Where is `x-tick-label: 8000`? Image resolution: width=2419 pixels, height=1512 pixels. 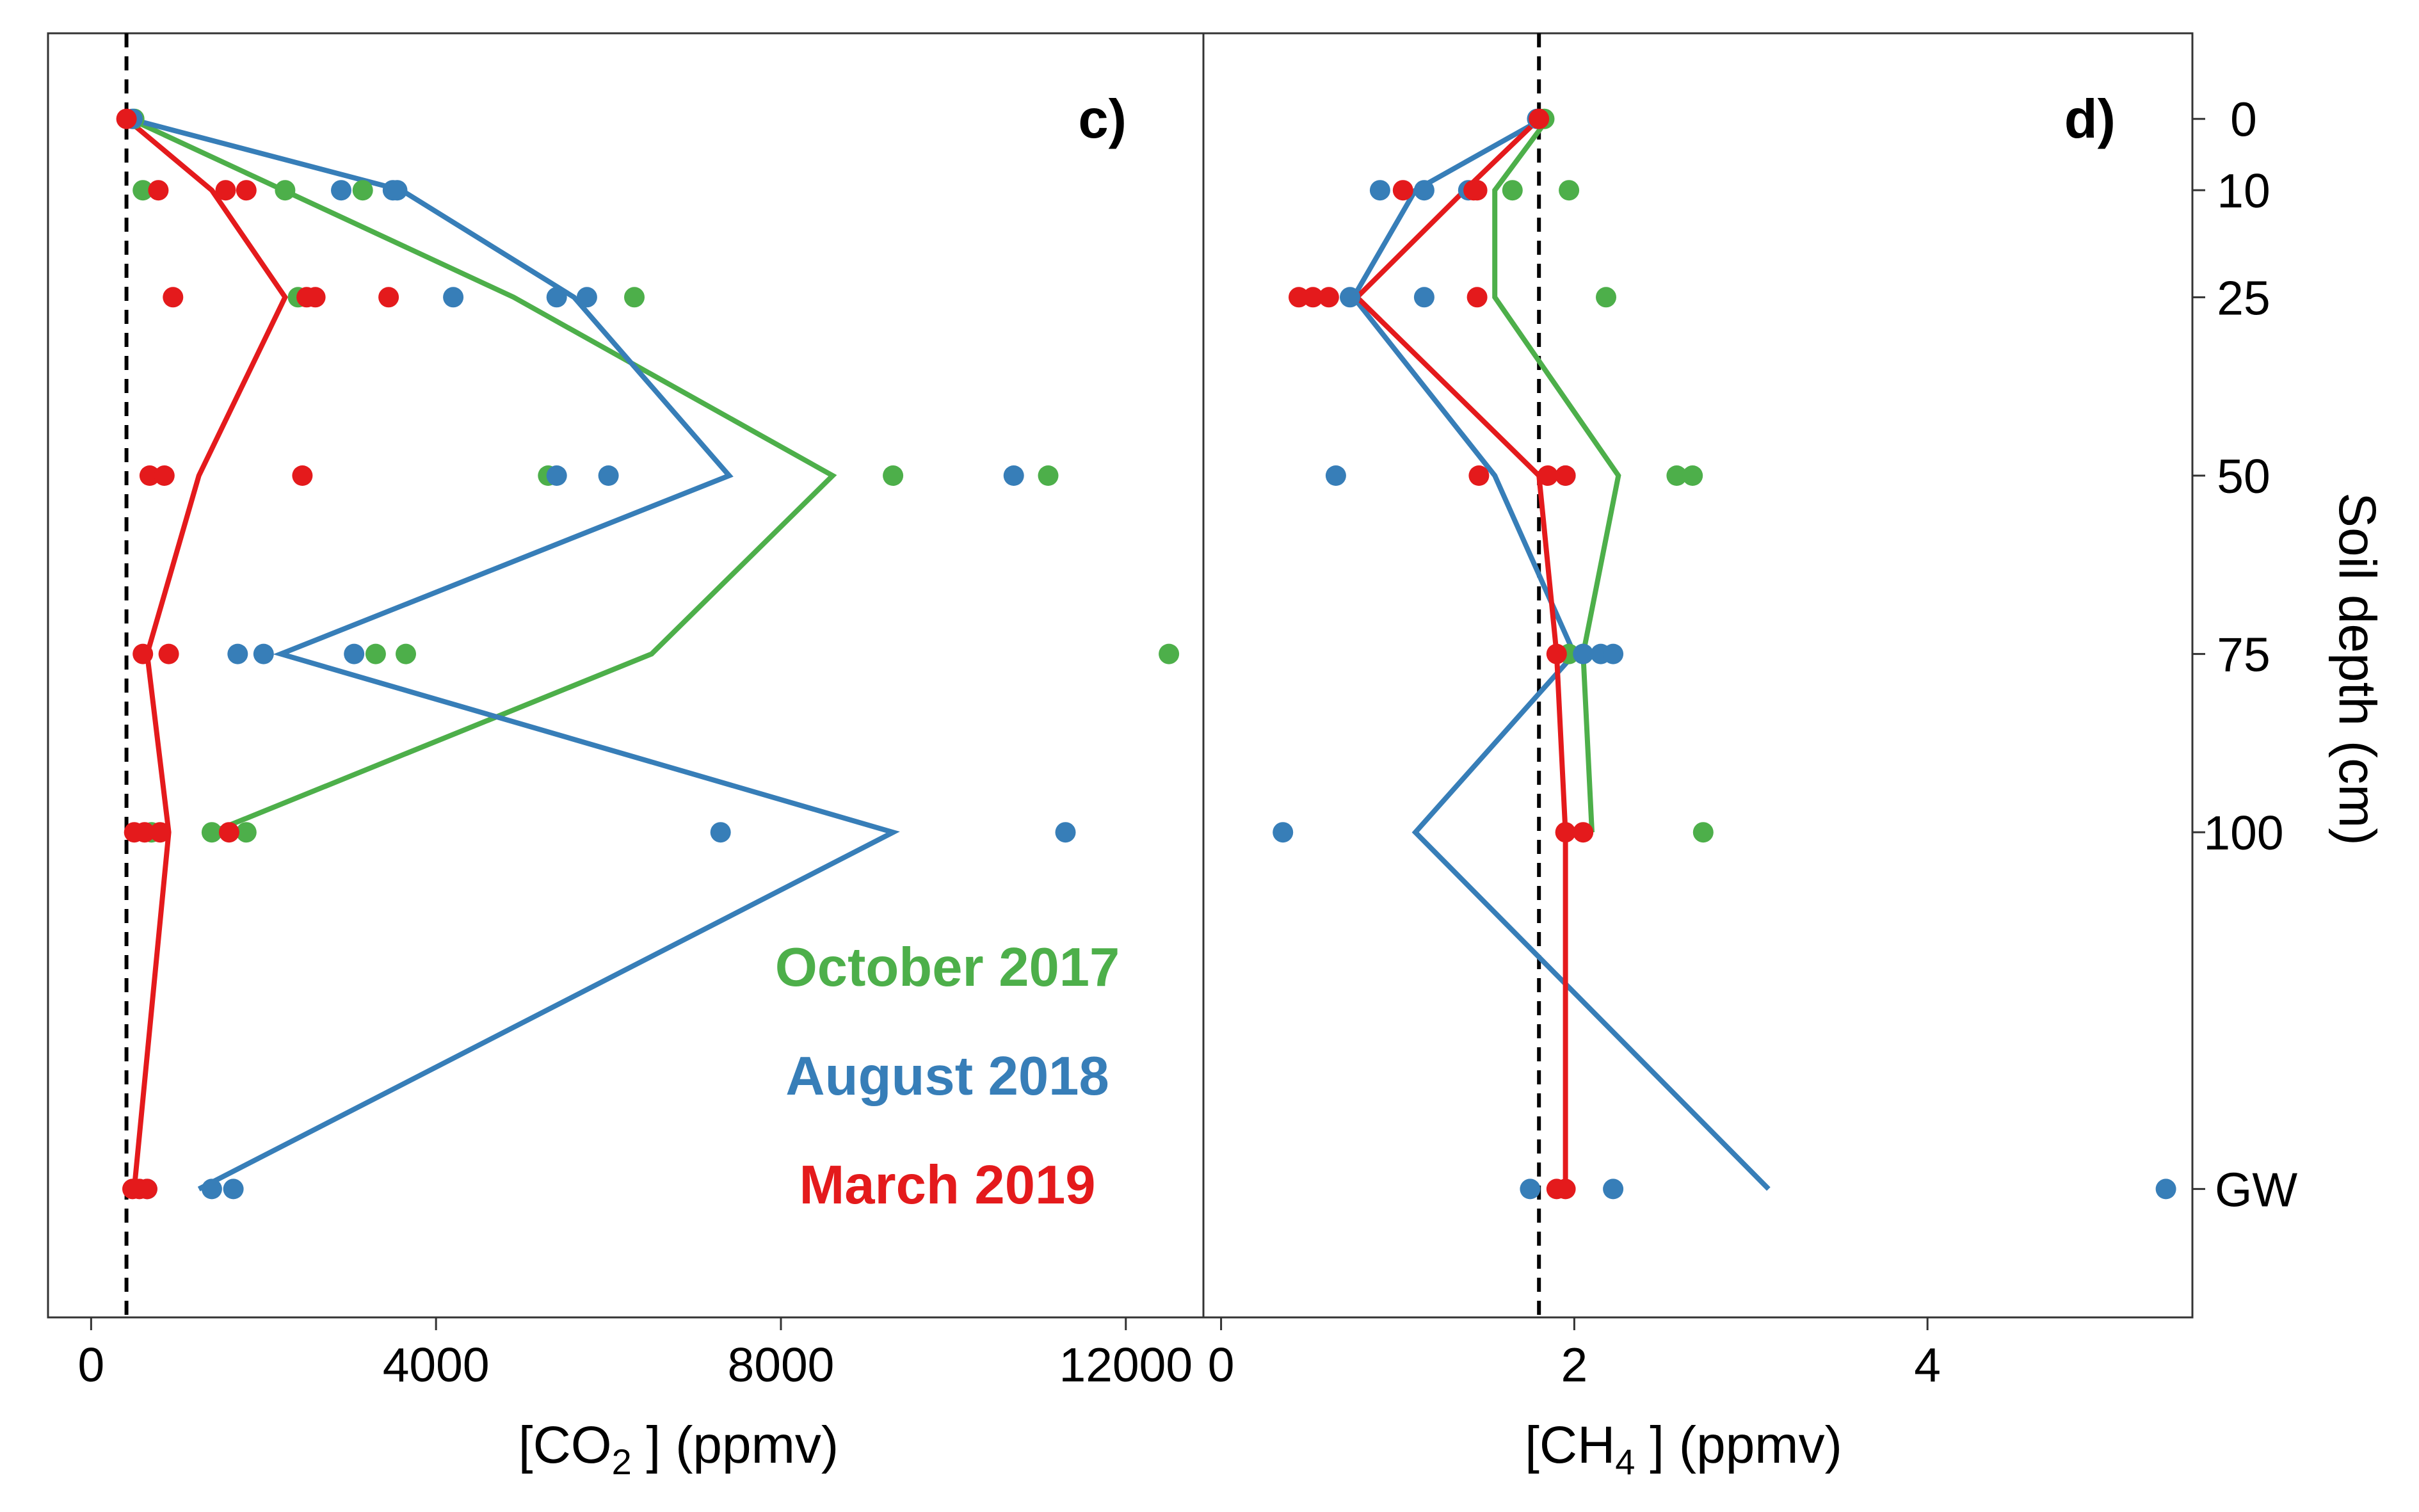
x-tick-label: 8000 is located at coordinates (781, 1365).